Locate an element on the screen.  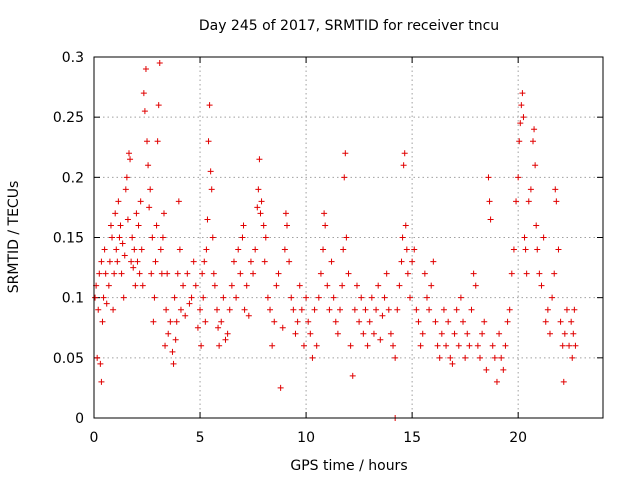
x-tick-label: 20 is located at coordinates (518, 438).